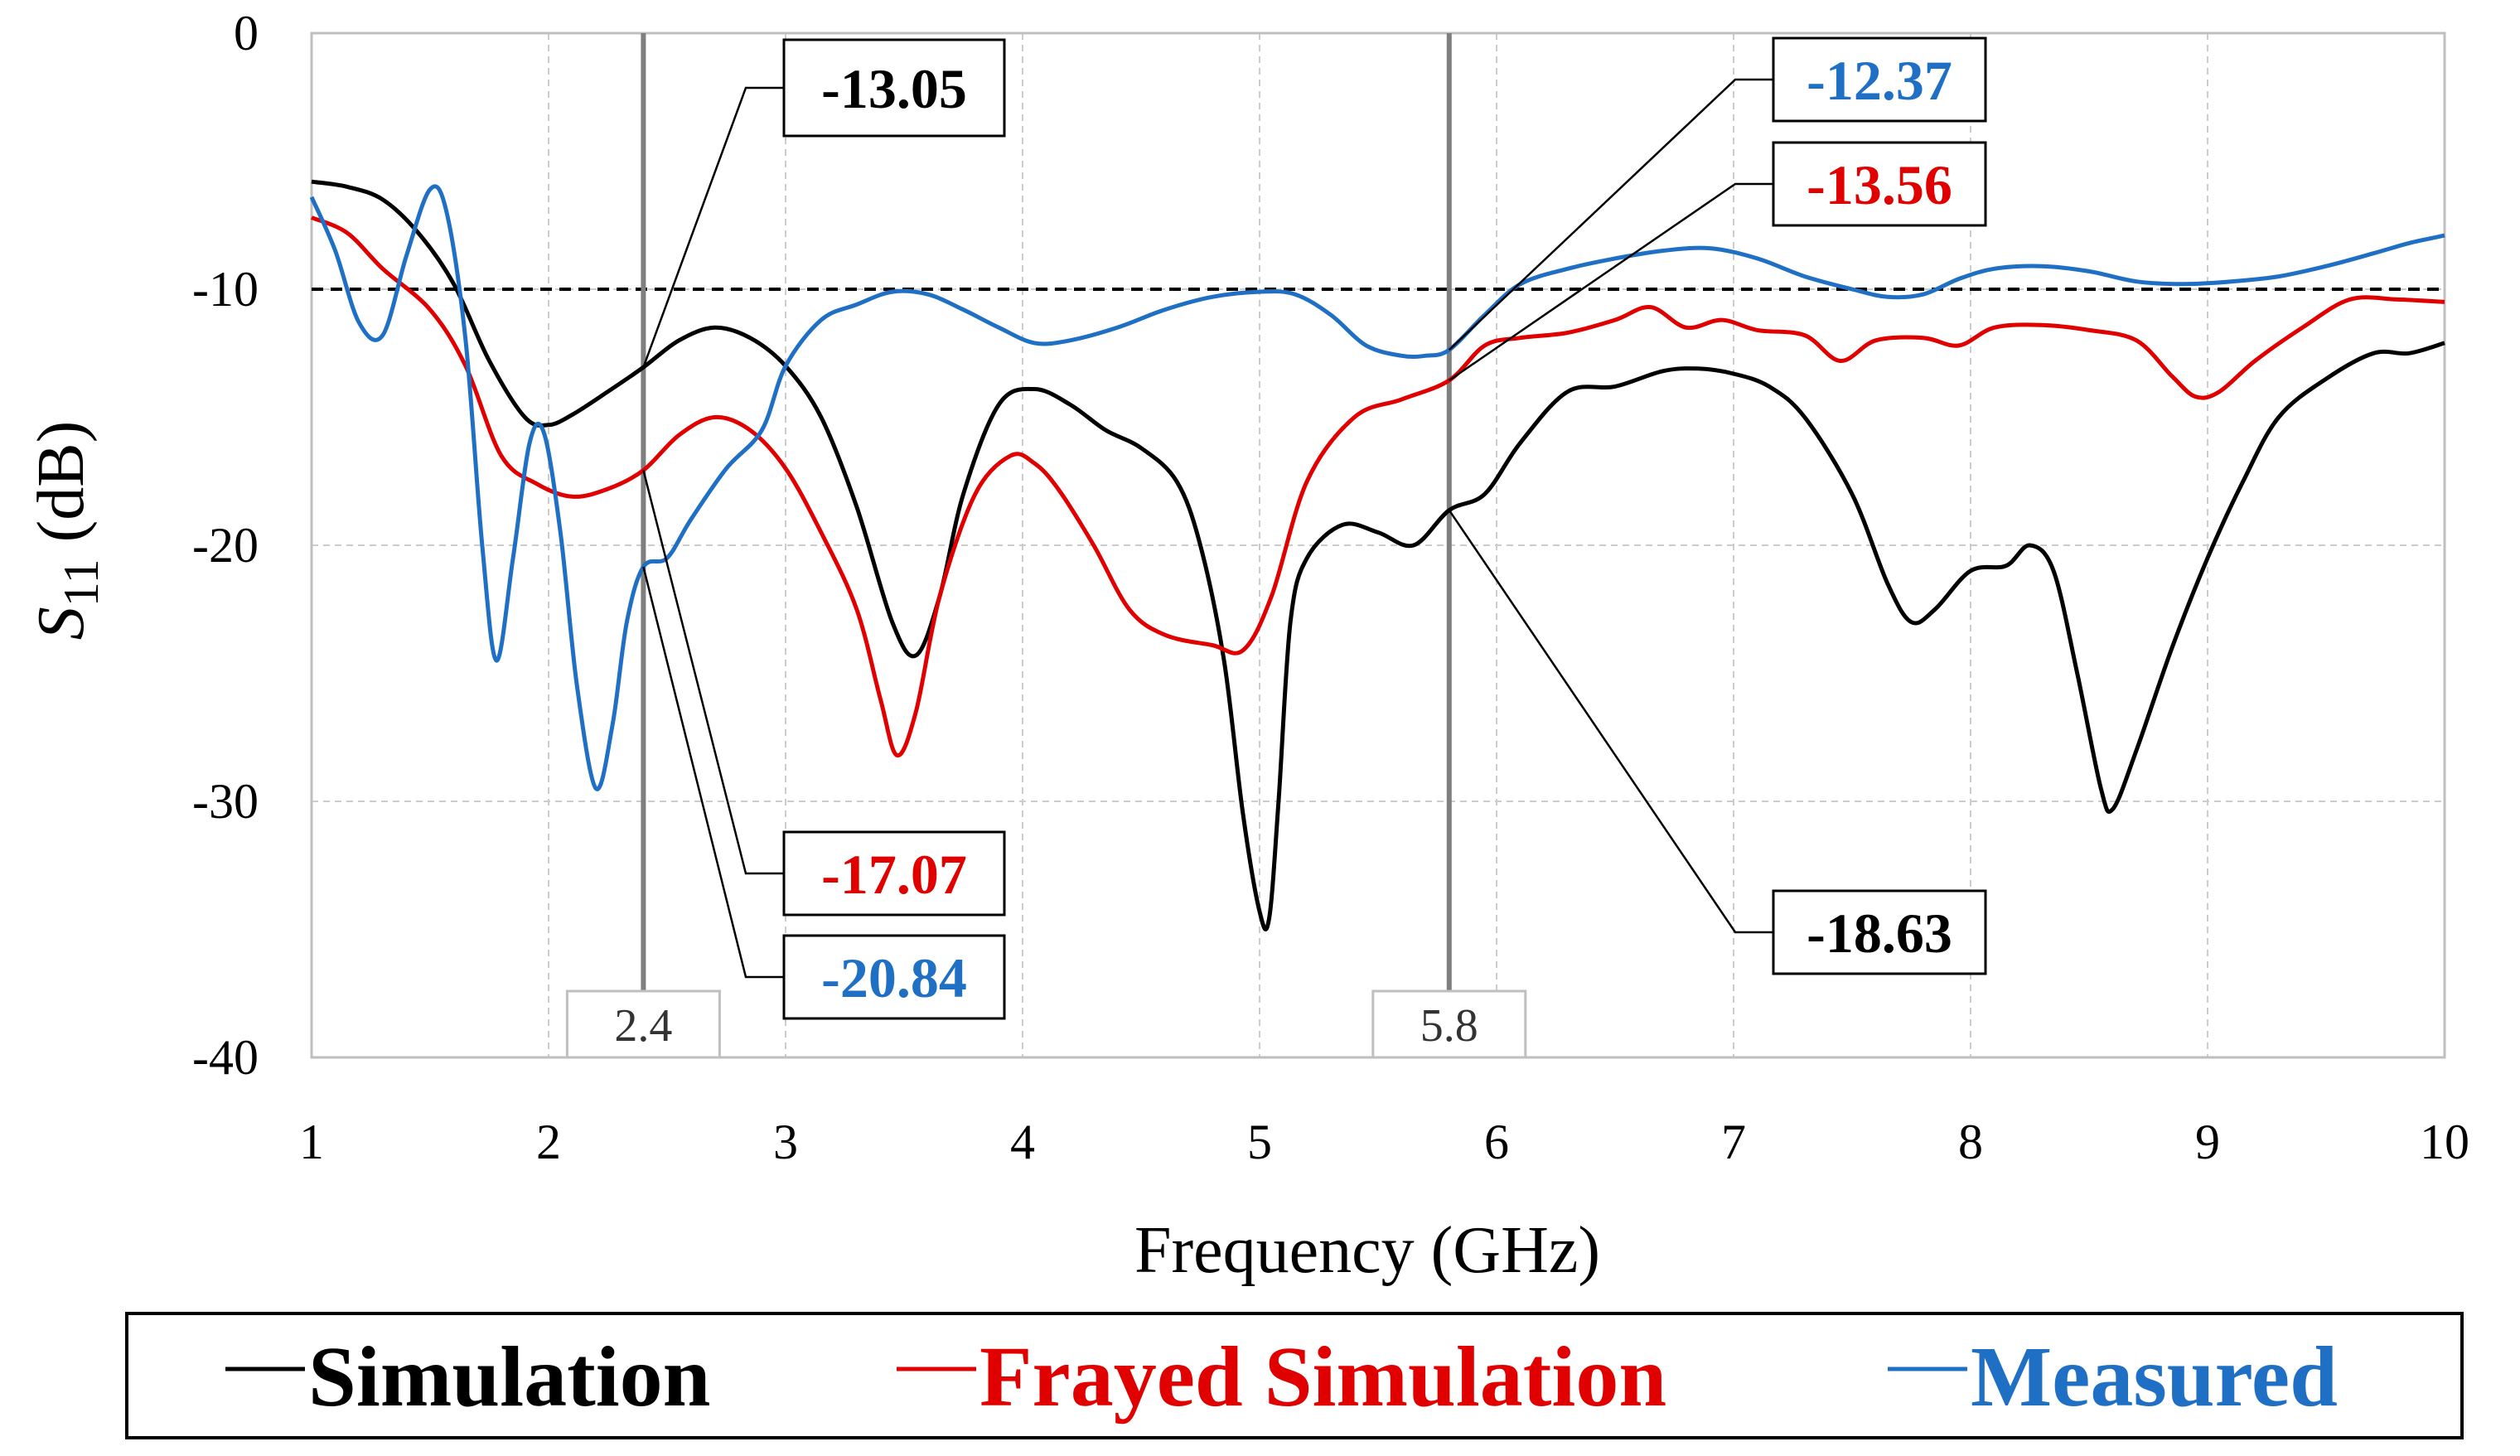 This screenshot has height=1456, width=2520. I want to click on y-tick-label-2: -20, so click(225, 545).